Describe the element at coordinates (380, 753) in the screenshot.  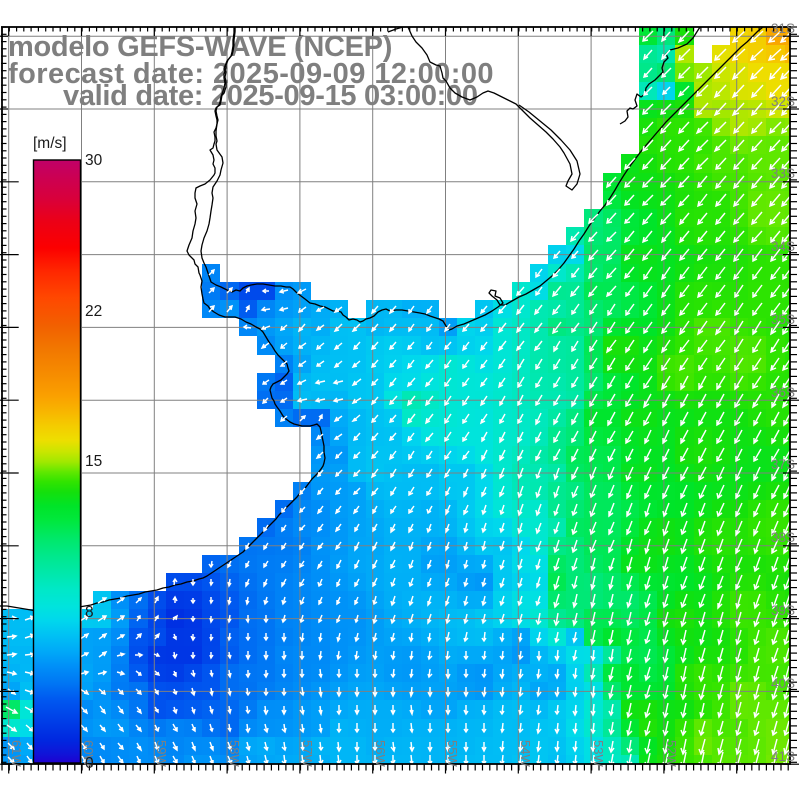
I see `svg-text: 56W` at that location.